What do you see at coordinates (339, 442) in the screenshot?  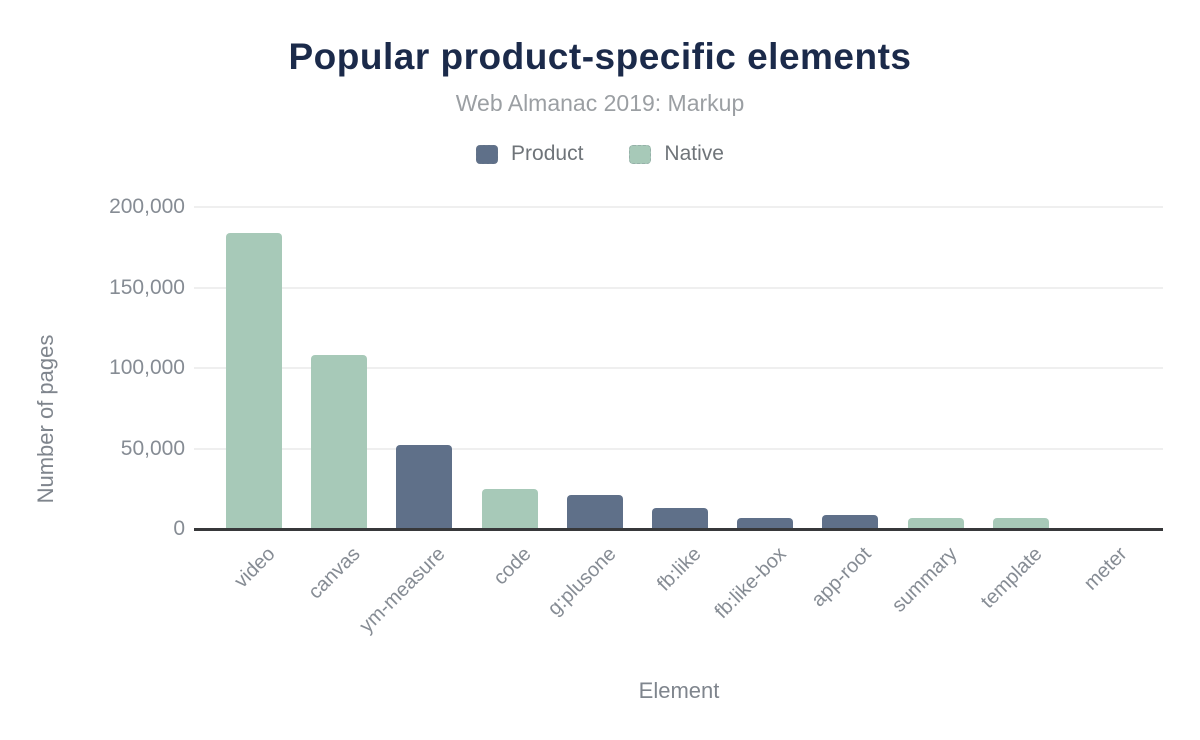 I see `bar-canvas` at bounding box center [339, 442].